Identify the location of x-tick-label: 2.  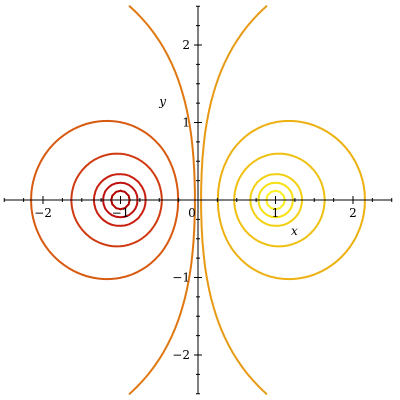
(353, 213).